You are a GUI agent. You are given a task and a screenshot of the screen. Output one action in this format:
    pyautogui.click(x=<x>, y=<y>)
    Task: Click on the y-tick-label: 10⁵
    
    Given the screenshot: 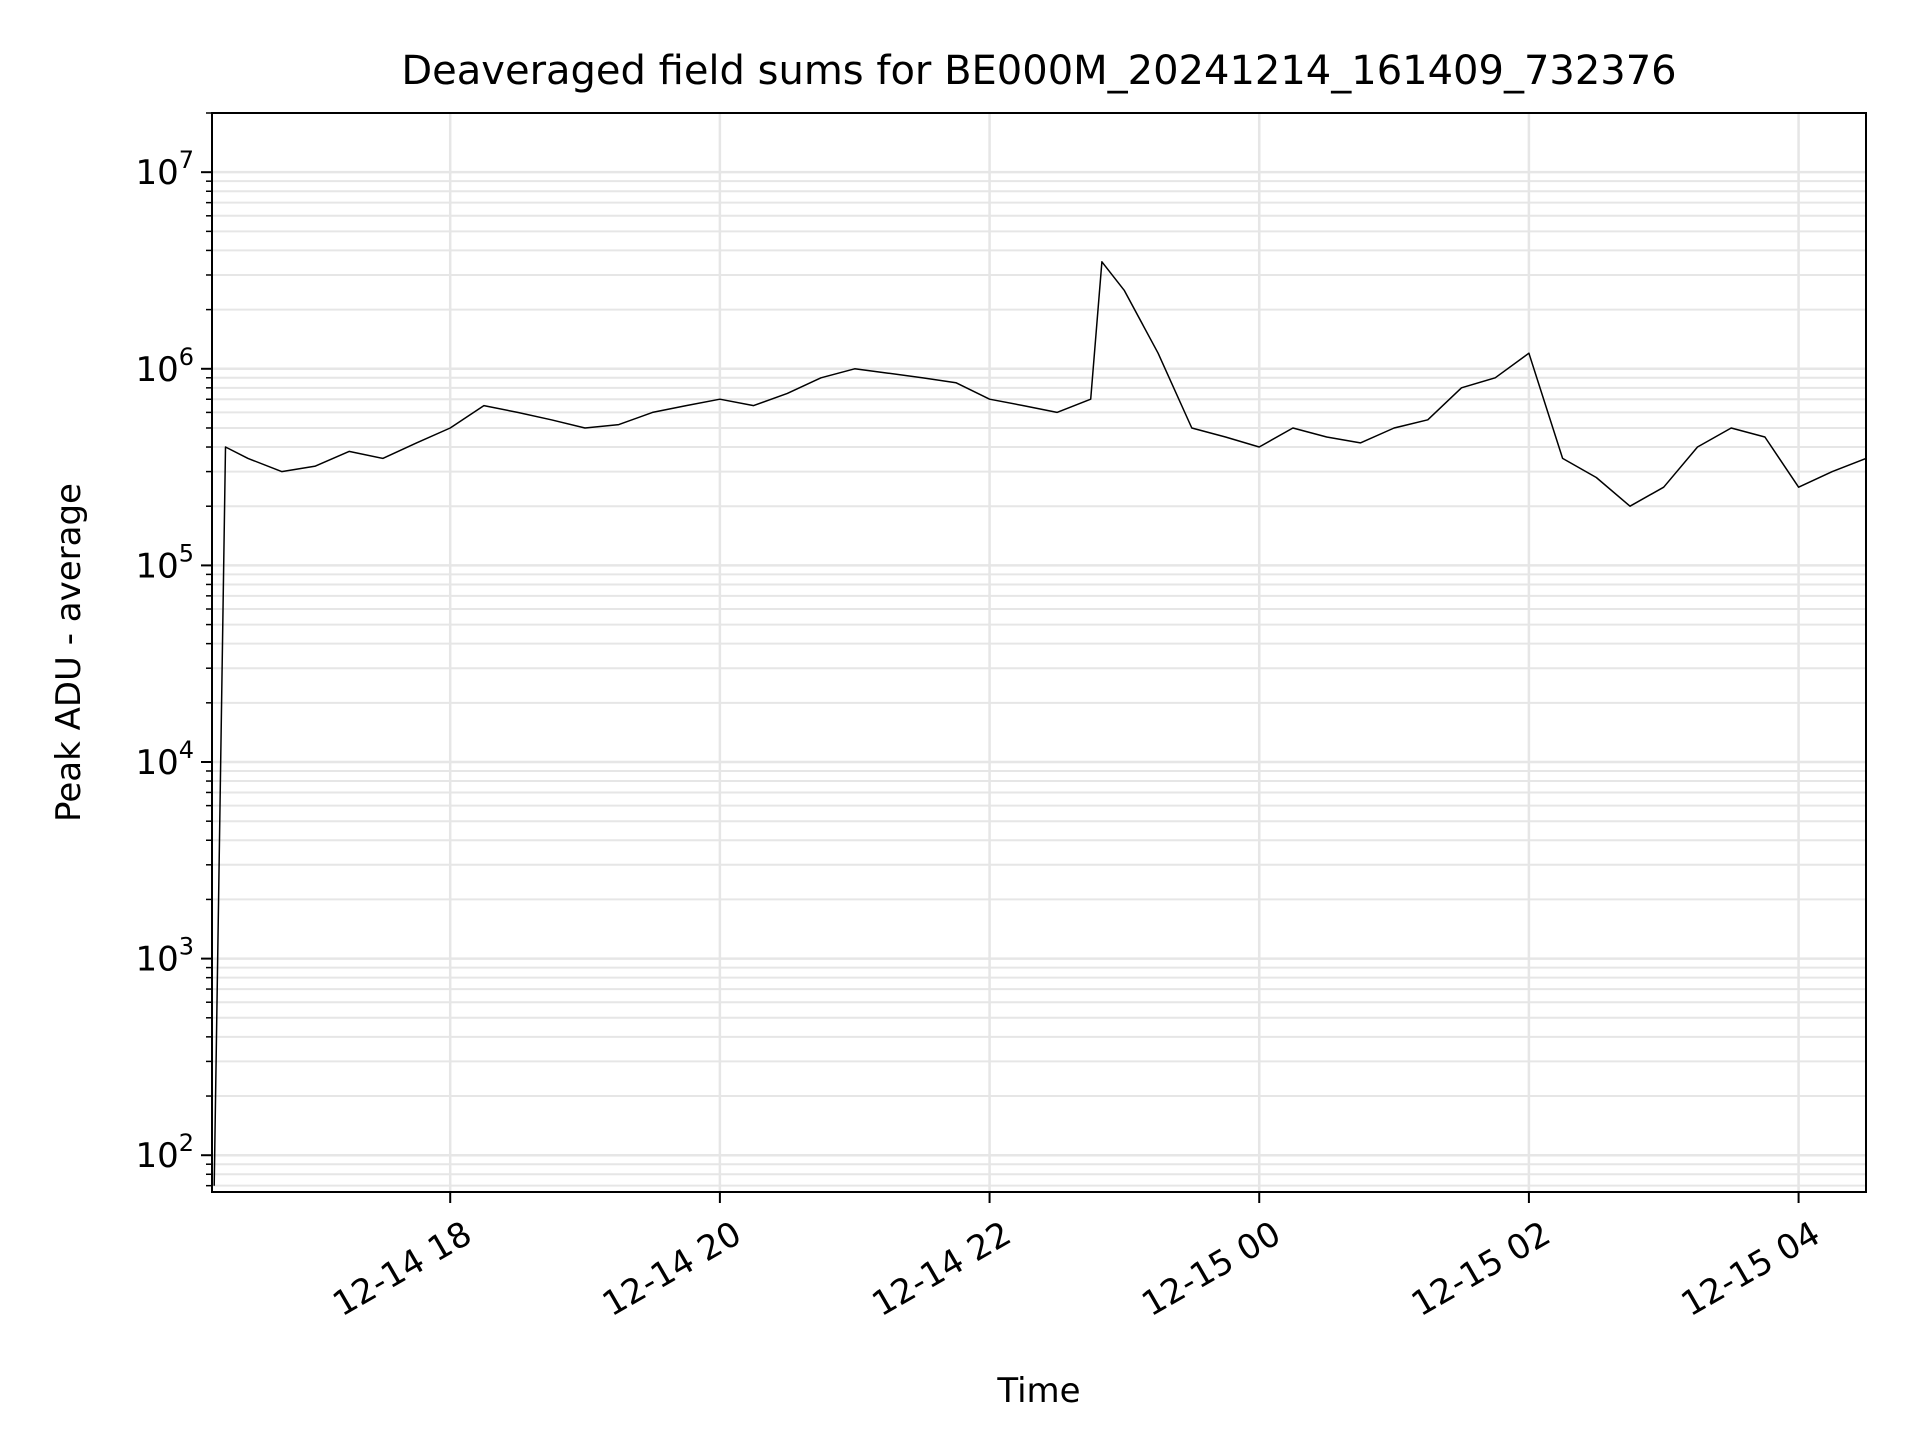 What is the action you would take?
    pyautogui.click(x=164, y=562)
    